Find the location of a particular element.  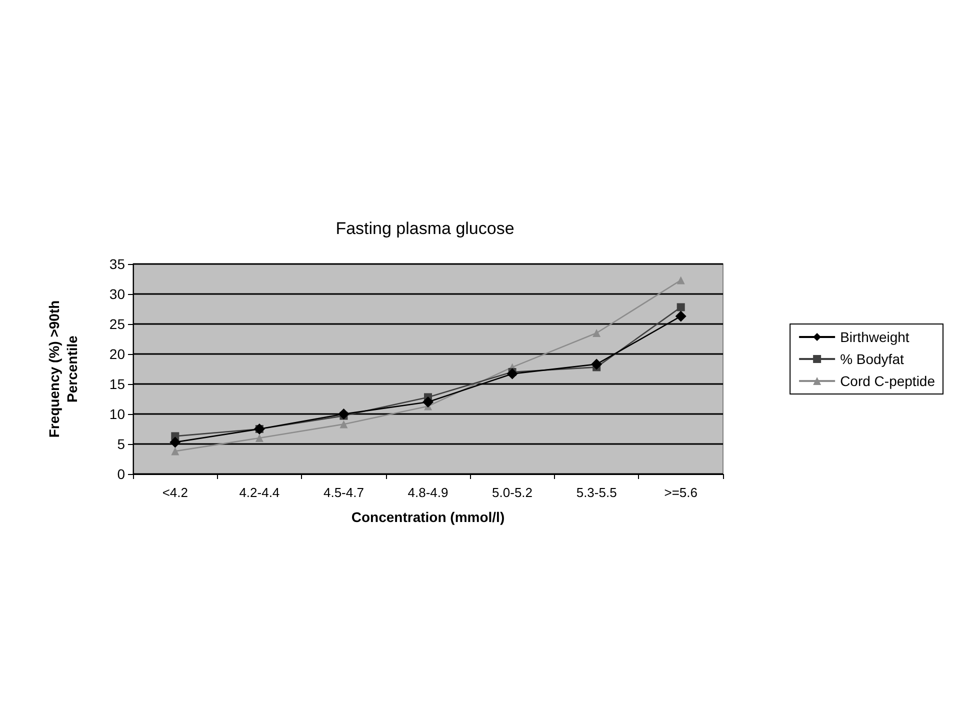

y-tick-label: 30 is located at coordinates (117, 294).